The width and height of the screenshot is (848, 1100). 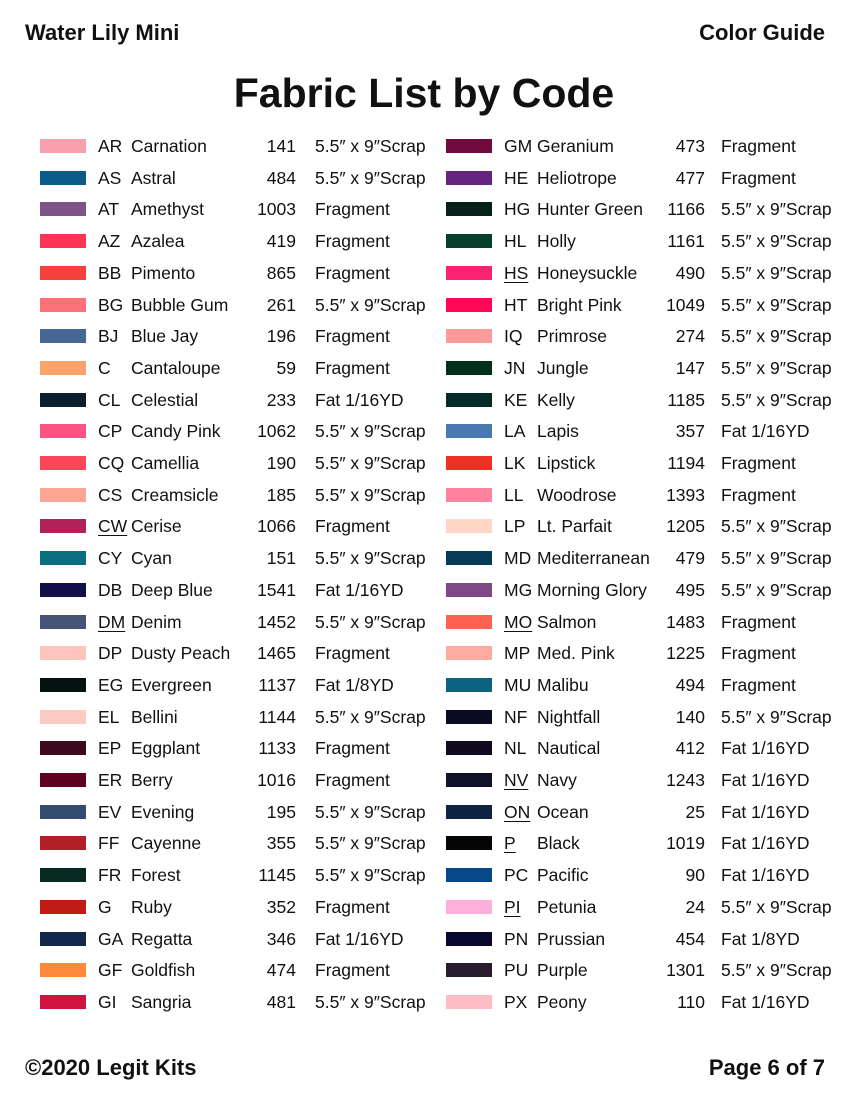 What do you see at coordinates (240, 748) in the screenshot?
I see `fabric-row: EP Eggplant 1133 Fragment` at bounding box center [240, 748].